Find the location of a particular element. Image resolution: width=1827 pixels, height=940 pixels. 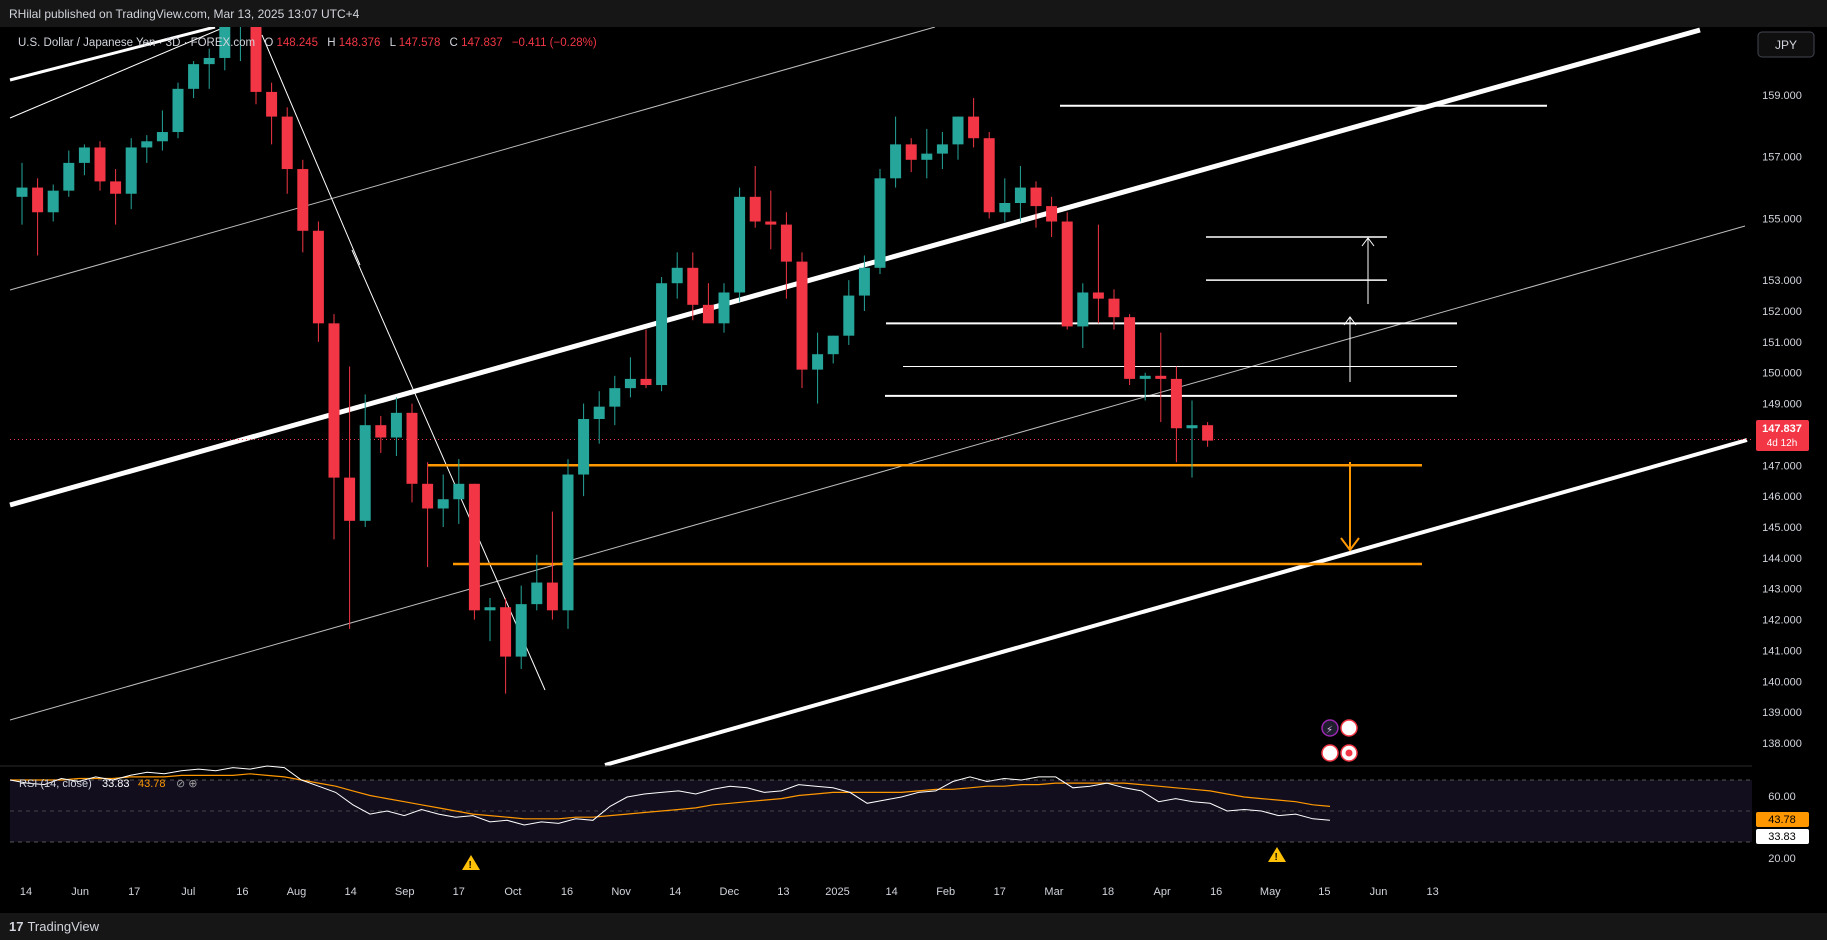

last-price-marker: 147.837 4d 12h is located at coordinates (1782, 435).